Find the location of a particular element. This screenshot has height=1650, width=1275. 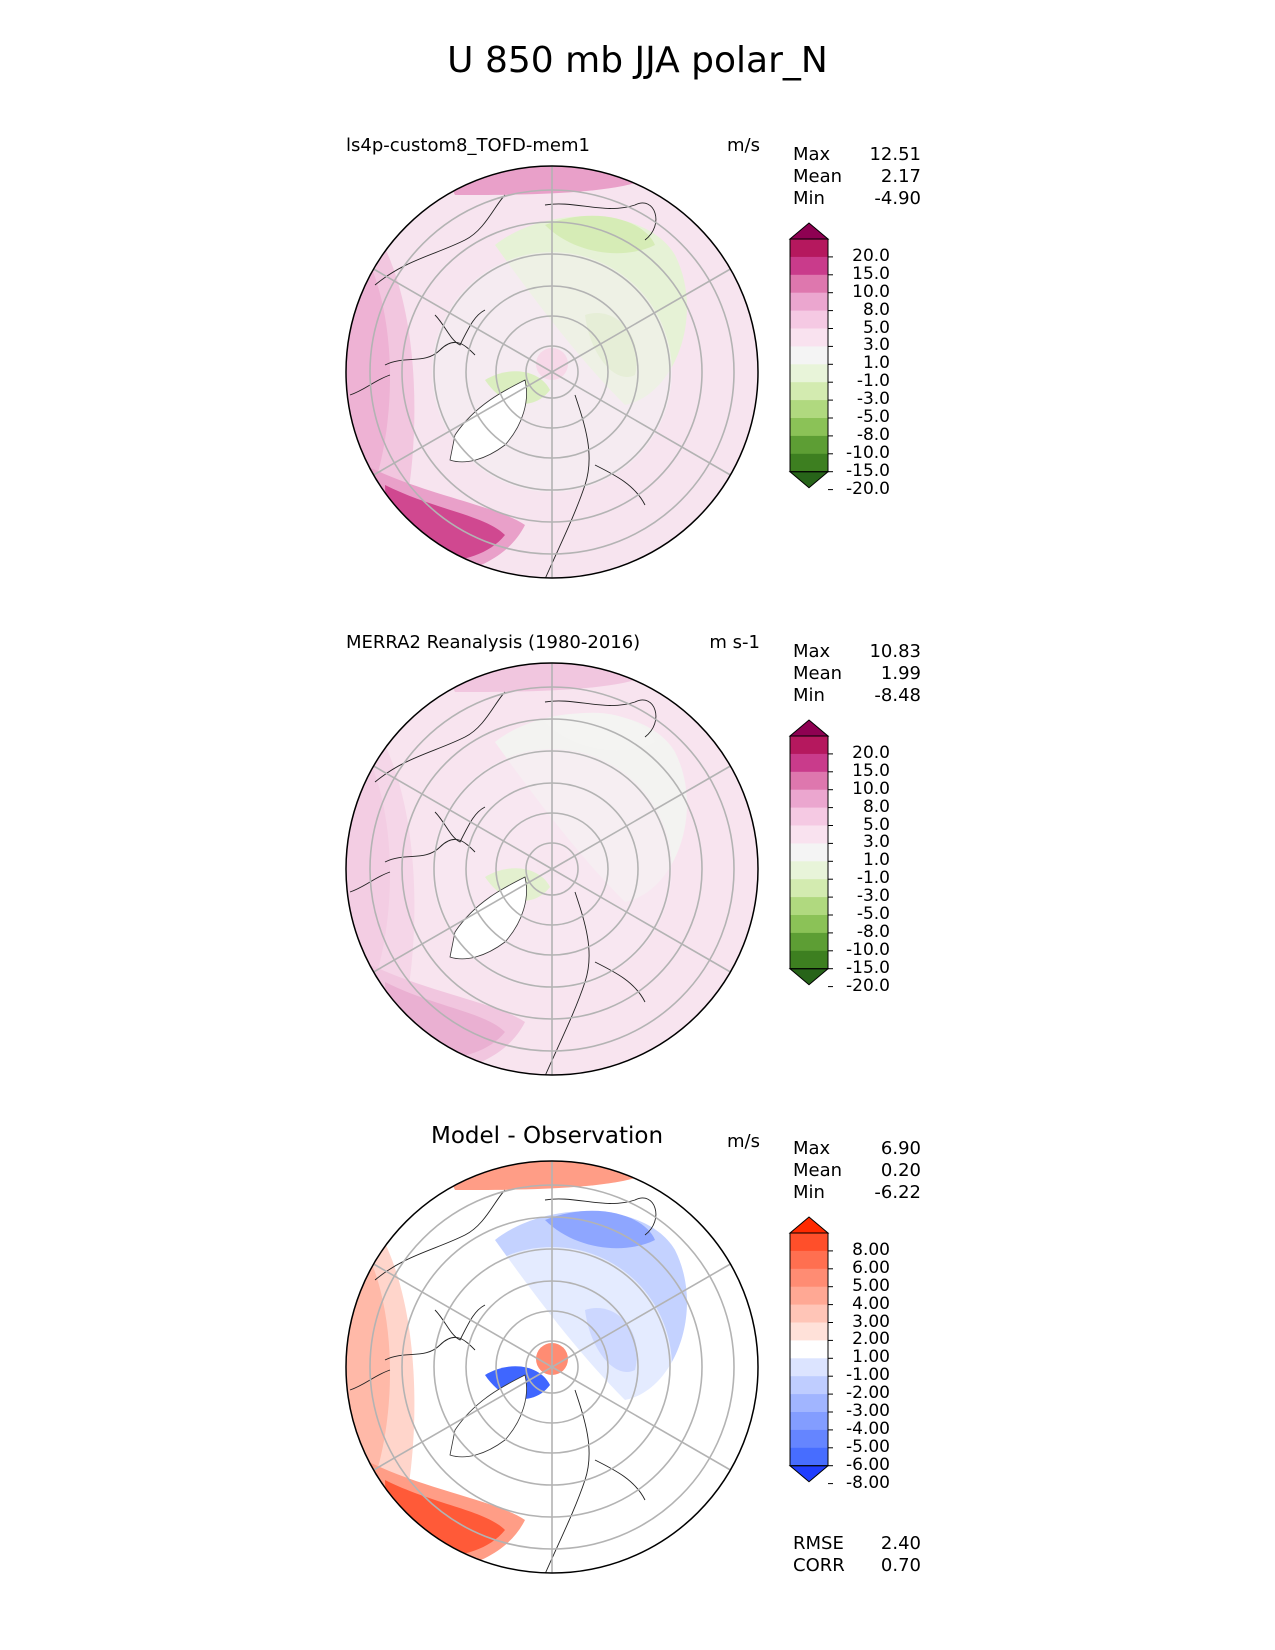

stat-label: Min is located at coordinates (809, 1192).